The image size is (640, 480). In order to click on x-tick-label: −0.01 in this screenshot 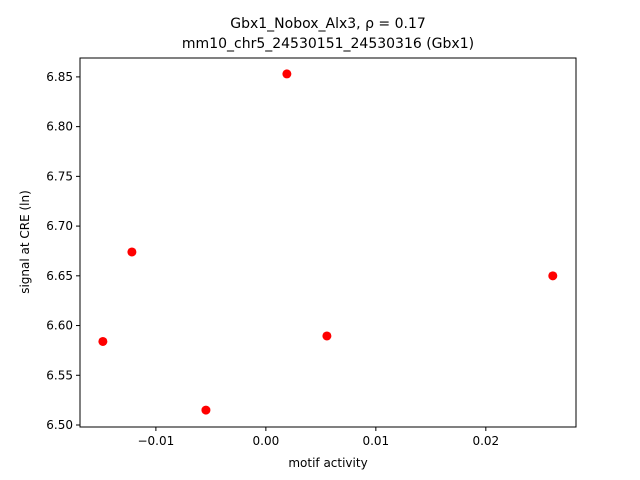, I will do `click(155, 441)`.